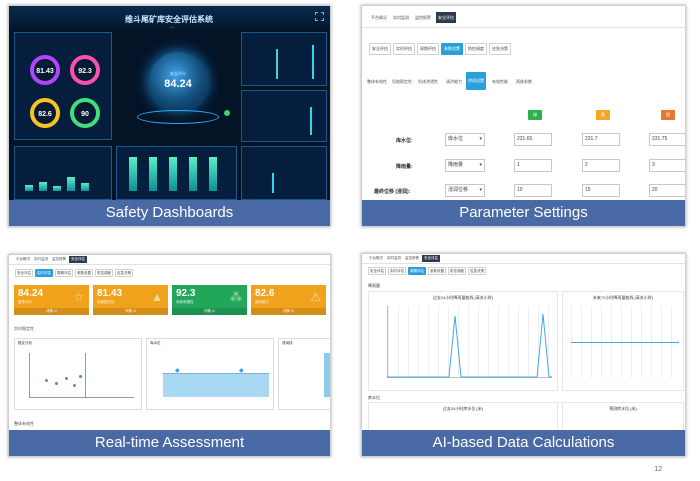 This screenshot has width=700, height=481. Describe the element at coordinates (155, 343) in the screenshot. I see `chart-title: 库水位` at that location.